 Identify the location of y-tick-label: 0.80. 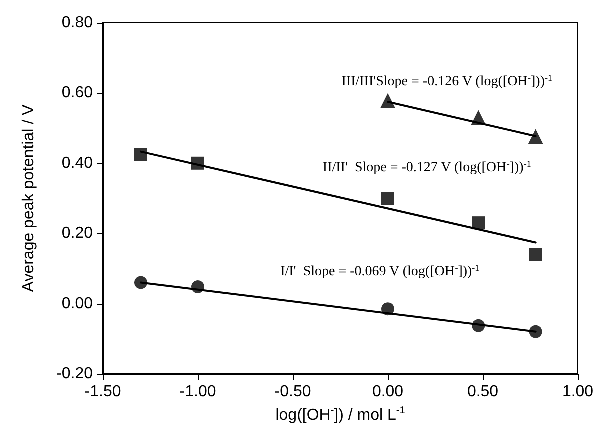
(78, 23).